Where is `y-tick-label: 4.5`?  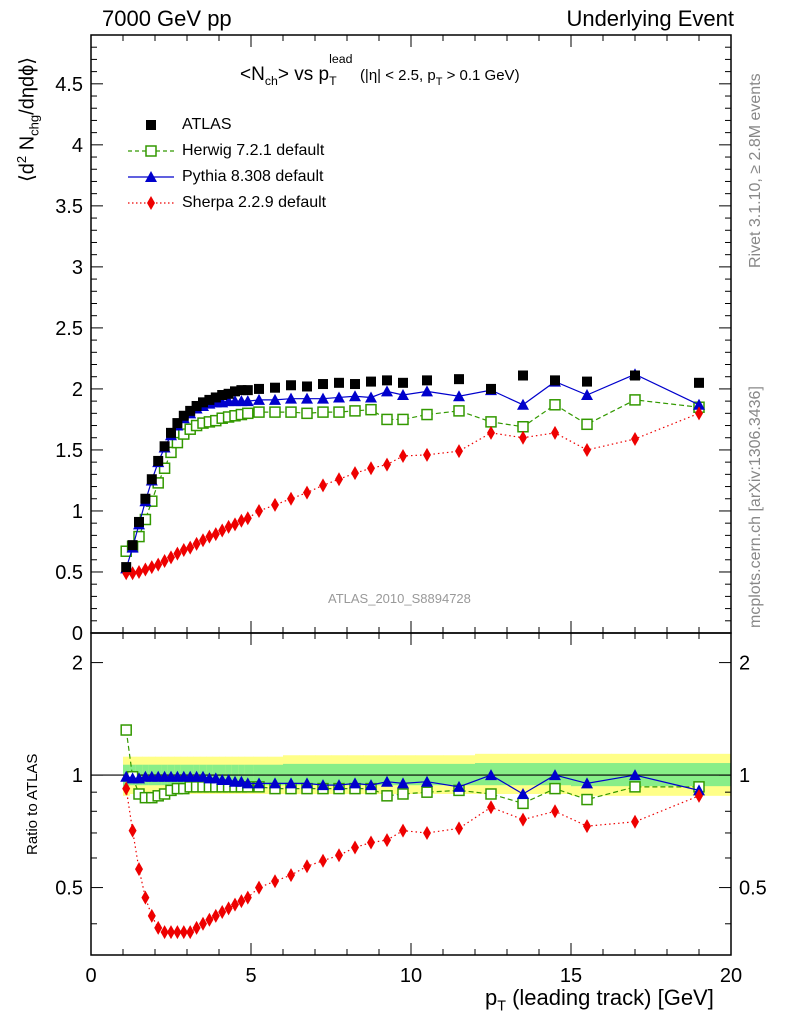 y-tick-label: 4.5 is located at coordinates (69, 85).